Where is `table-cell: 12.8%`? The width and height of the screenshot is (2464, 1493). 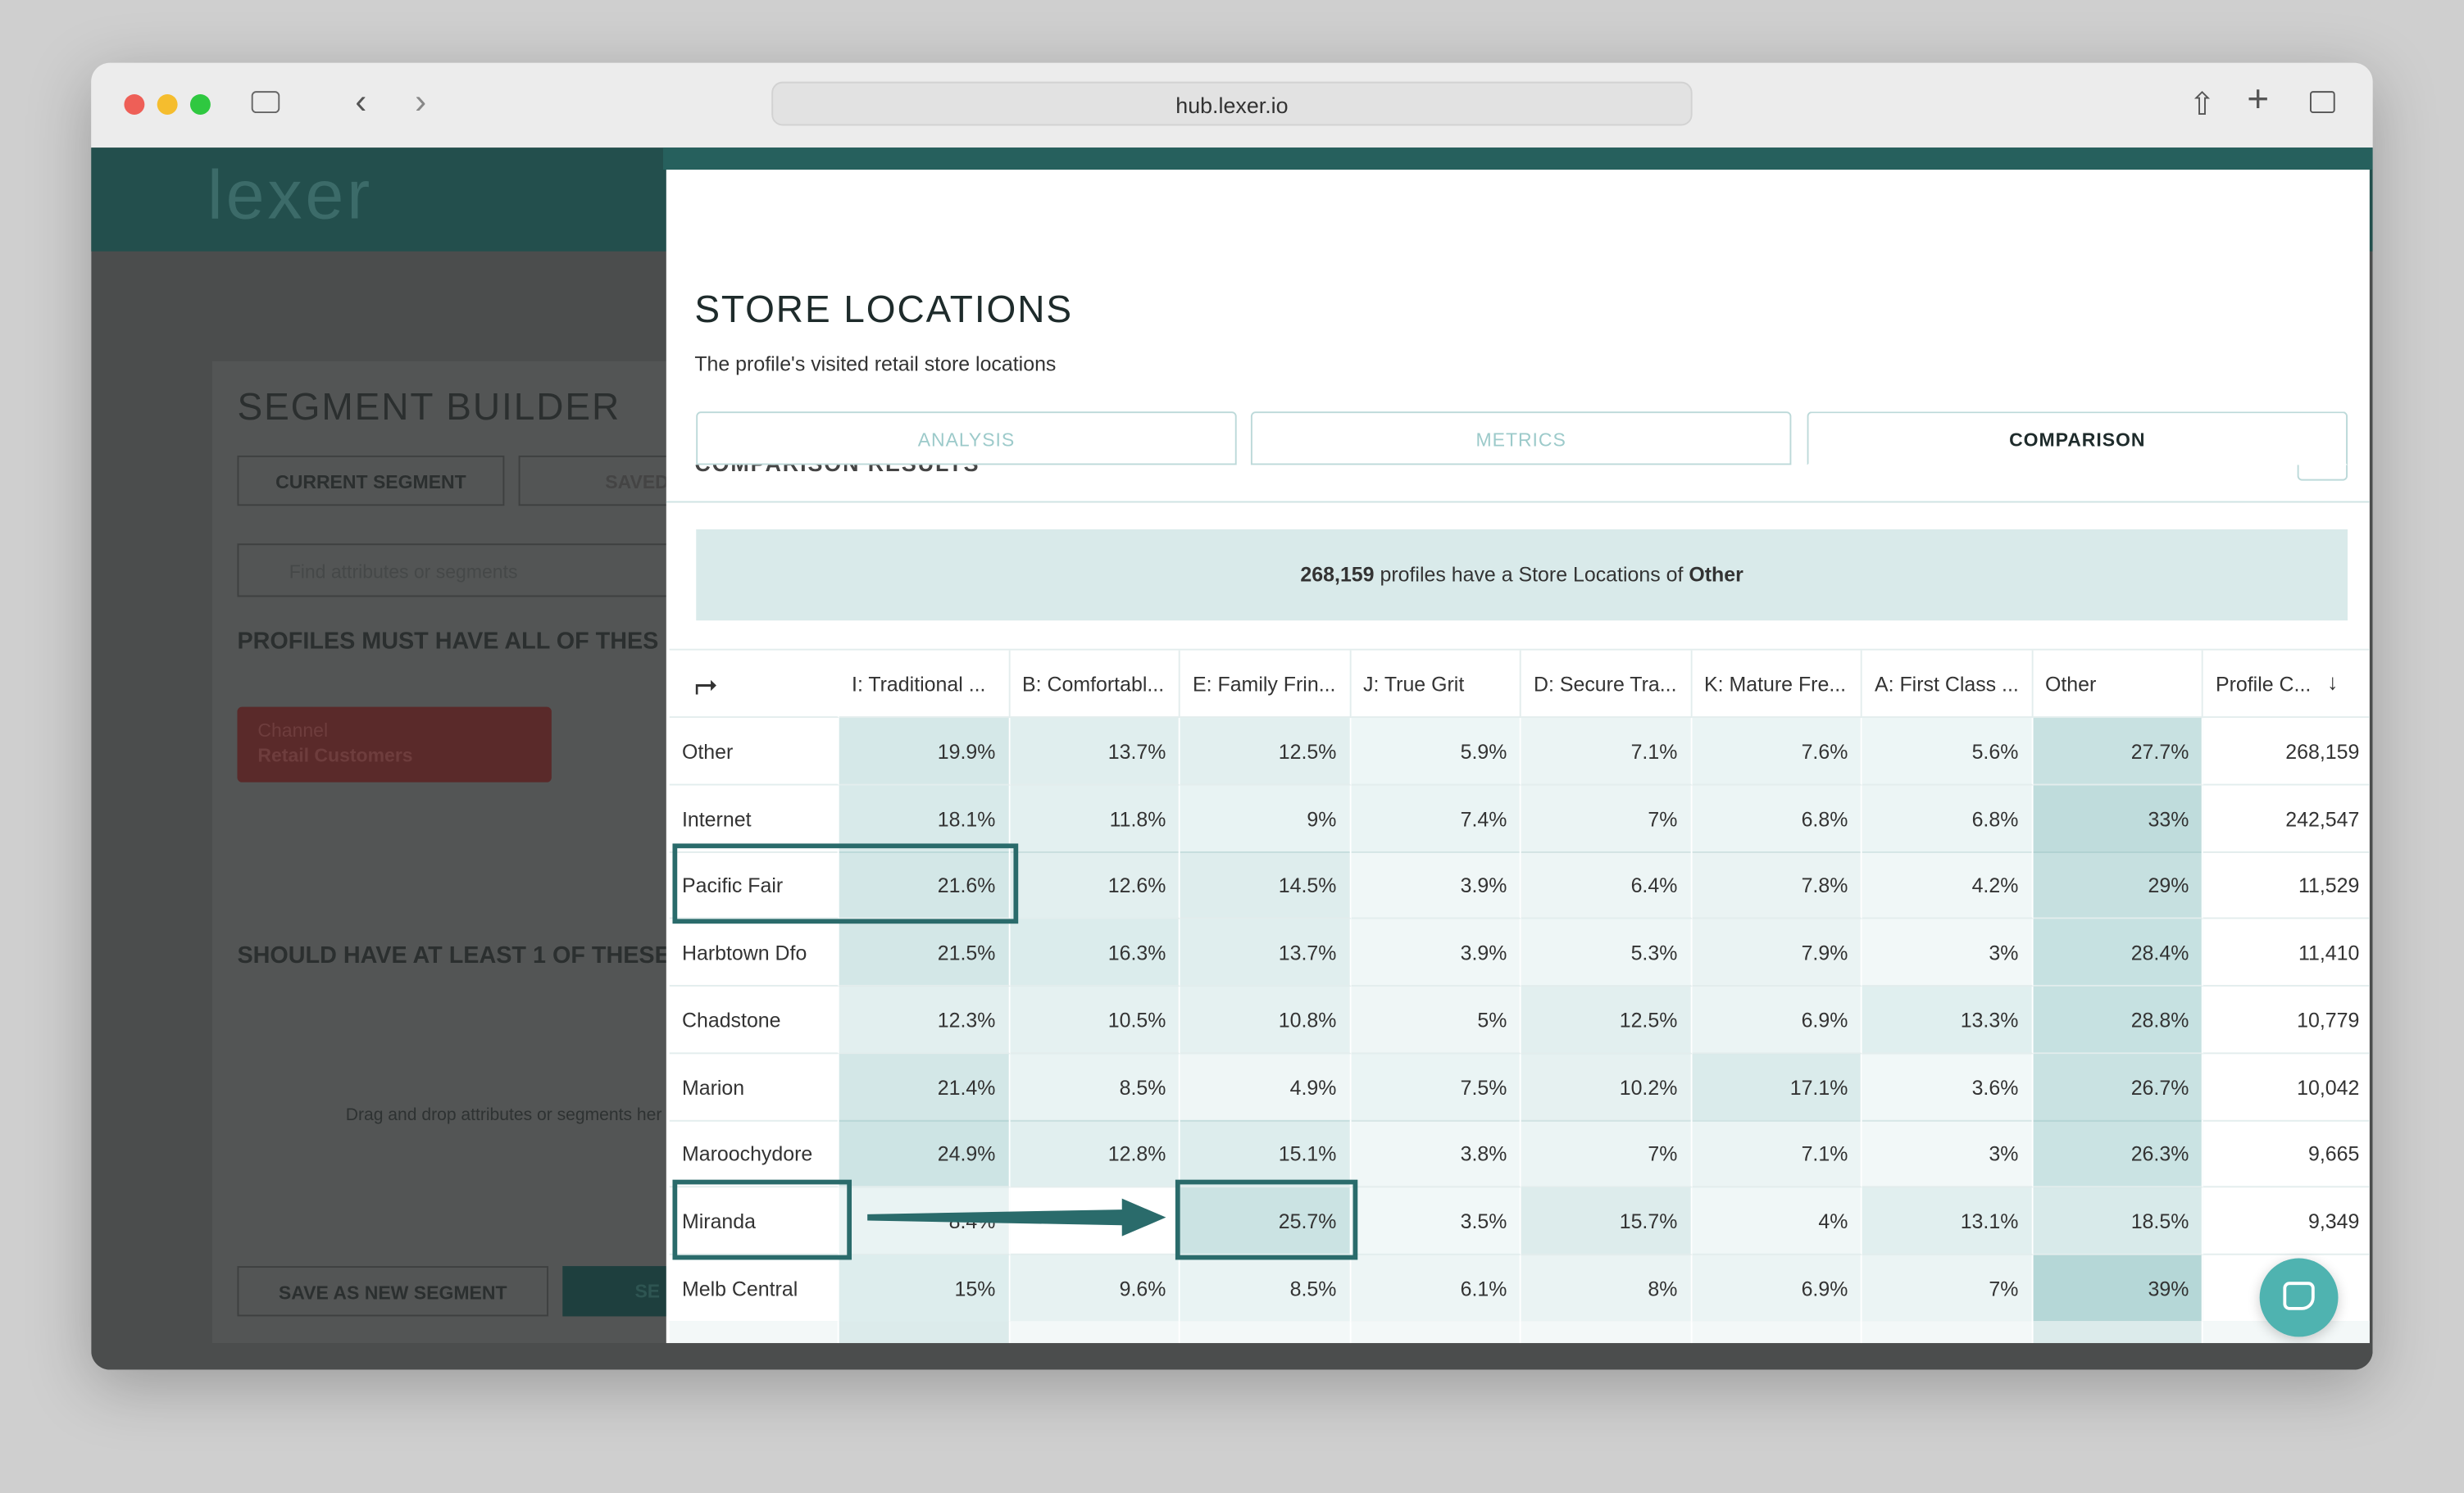 table-cell: 12.8% is located at coordinates (1095, 1154).